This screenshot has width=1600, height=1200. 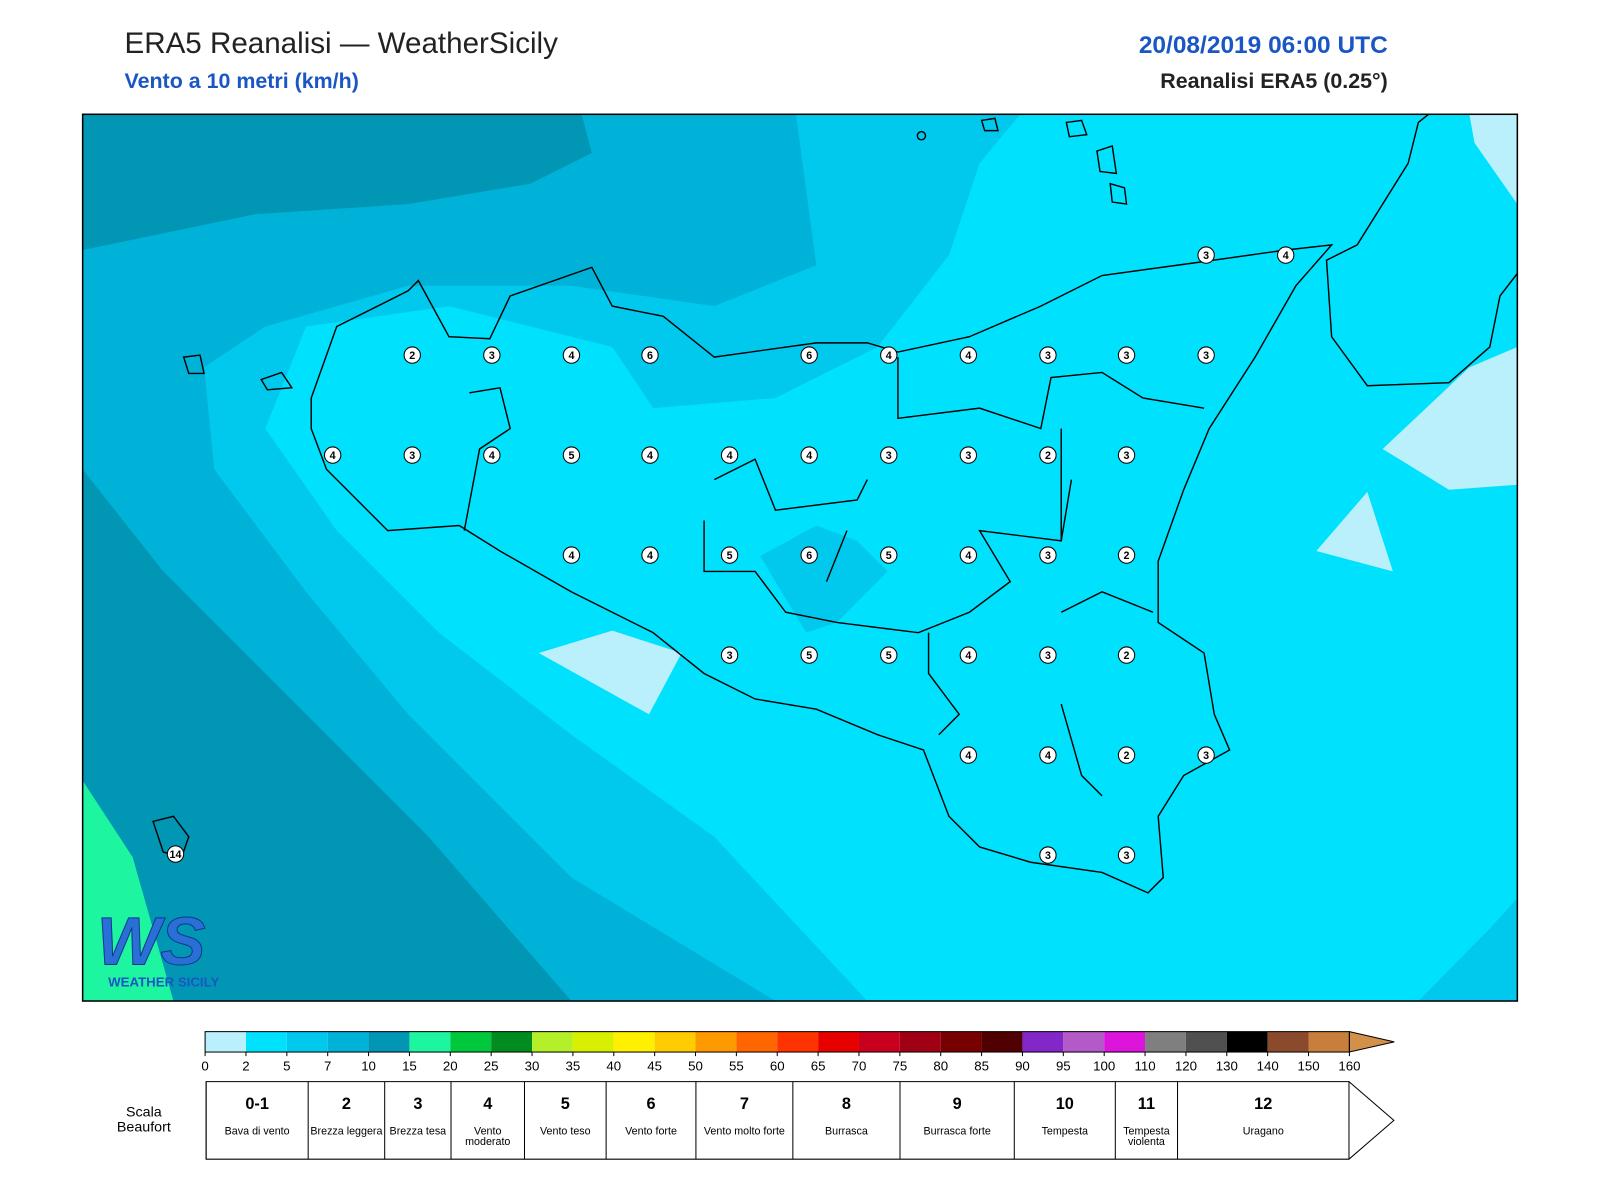 What do you see at coordinates (573, 1065) in the screenshot?
I see `colorbar-tick-label: 35` at bounding box center [573, 1065].